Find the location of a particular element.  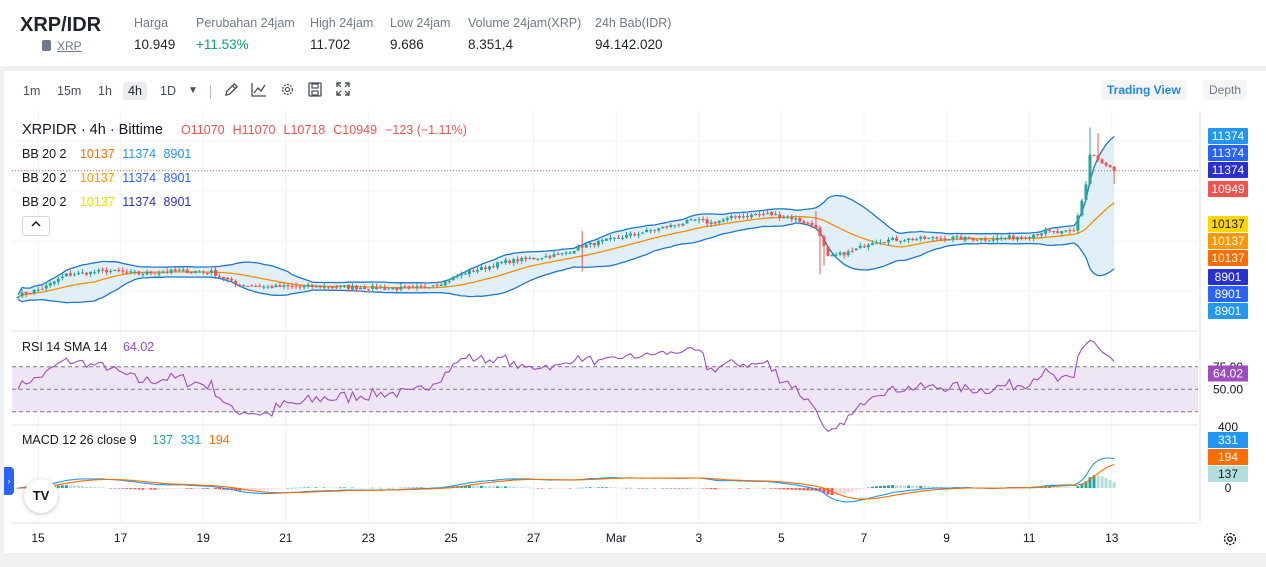

depth-button: Depth is located at coordinates (1225, 90).